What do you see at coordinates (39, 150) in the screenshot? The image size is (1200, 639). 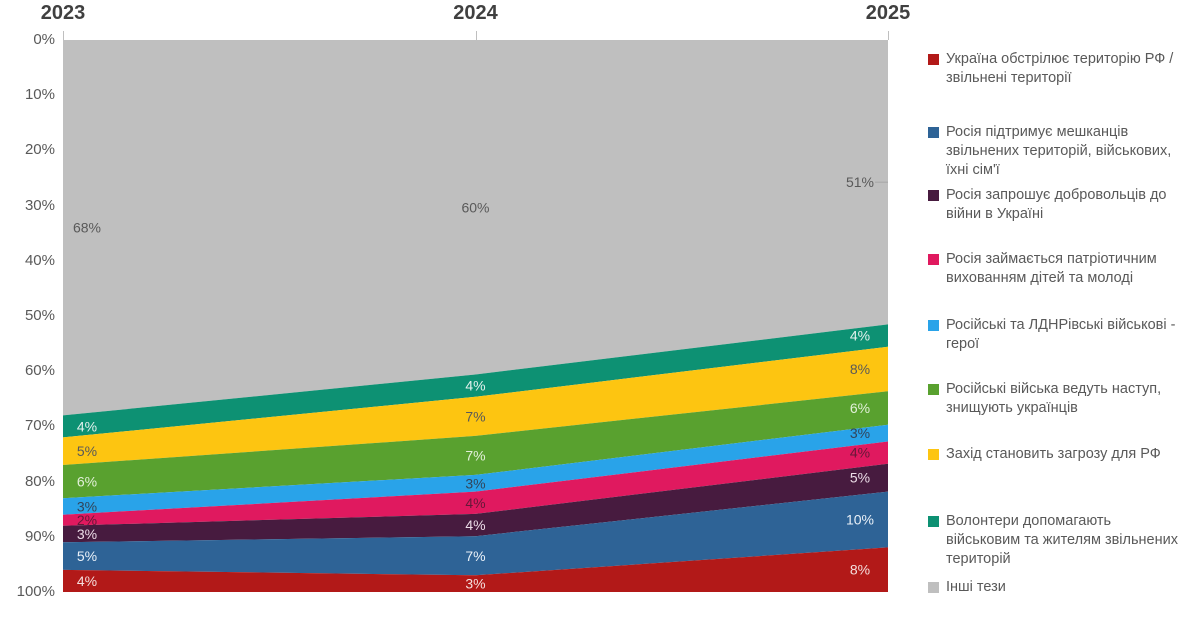 I see `y-axis-tick-label: 20%` at bounding box center [39, 150].